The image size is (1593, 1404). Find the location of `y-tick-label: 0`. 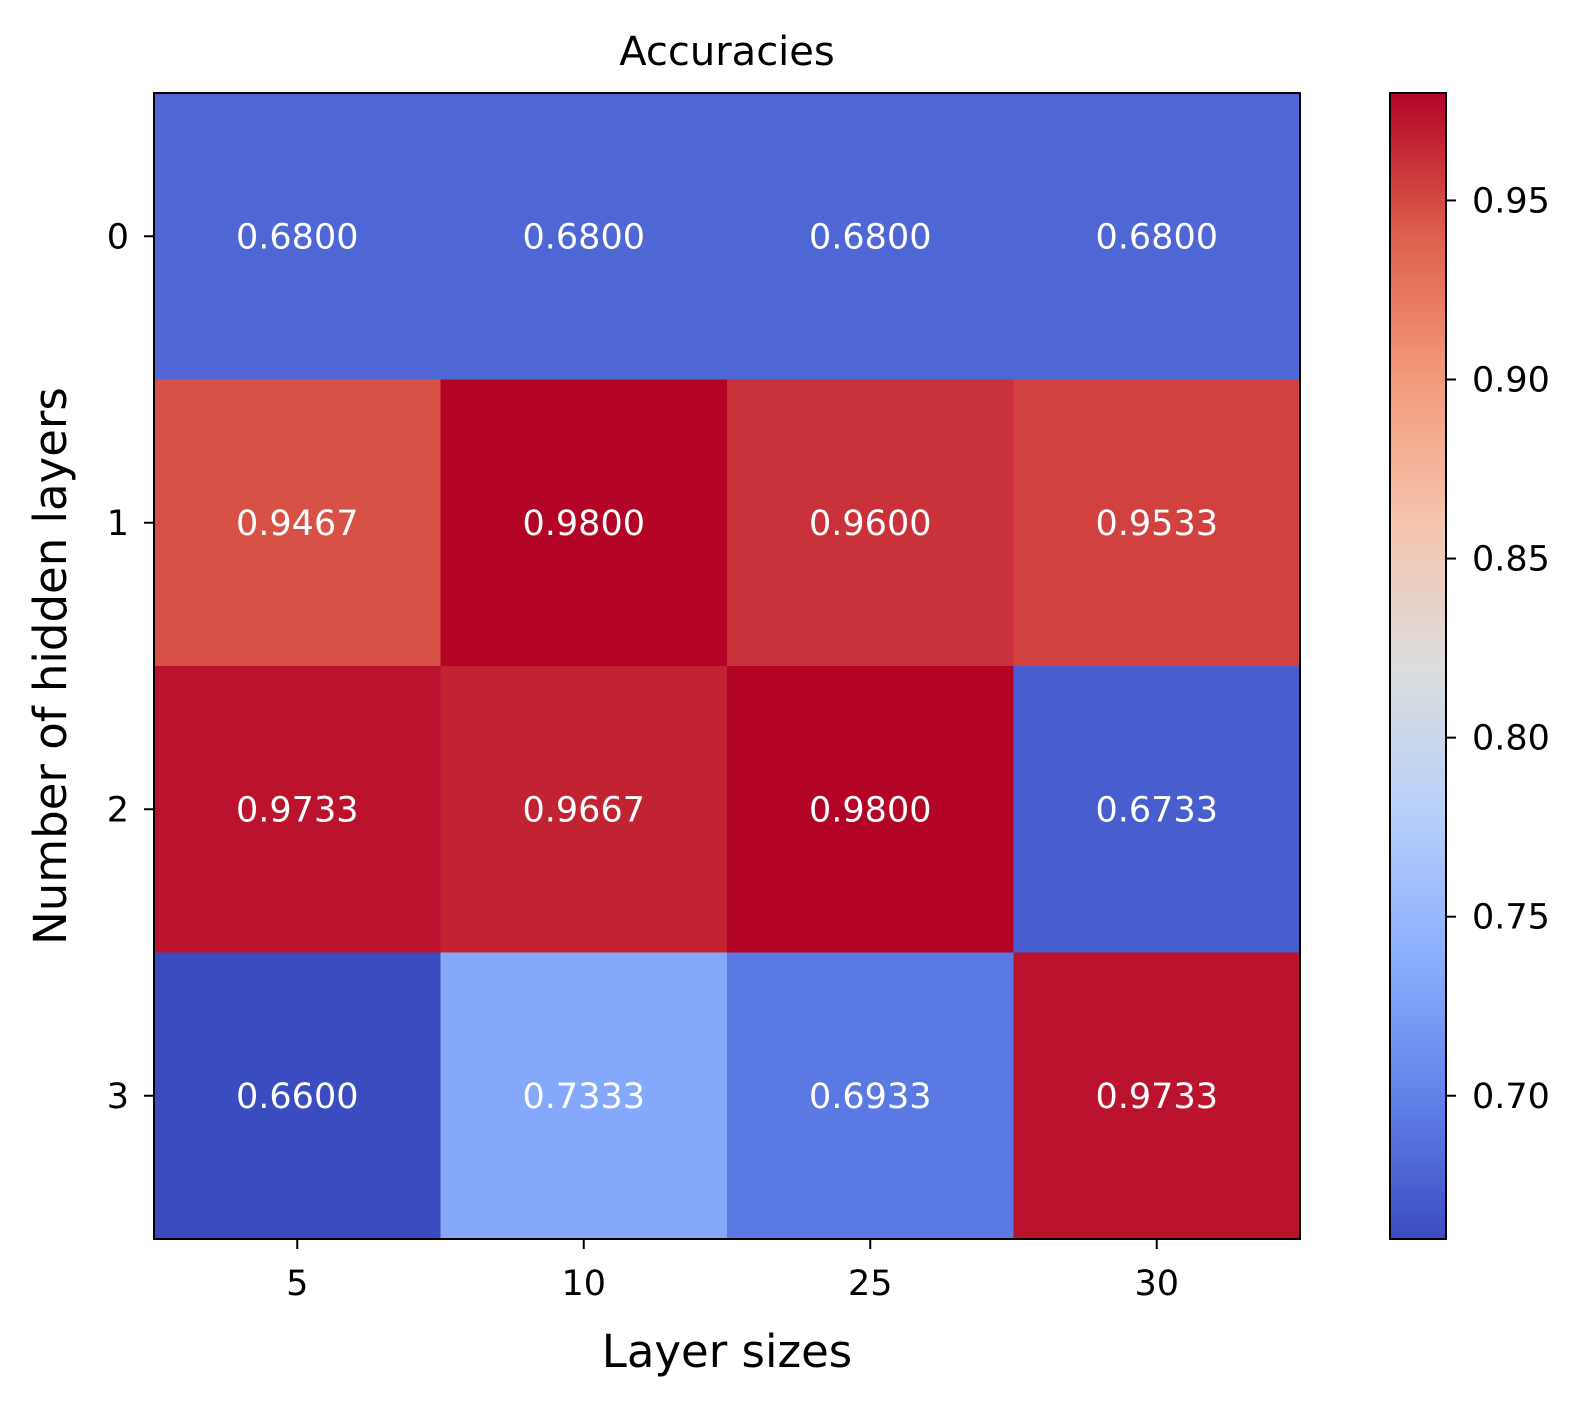

y-tick-label: 0 is located at coordinates (118, 237).